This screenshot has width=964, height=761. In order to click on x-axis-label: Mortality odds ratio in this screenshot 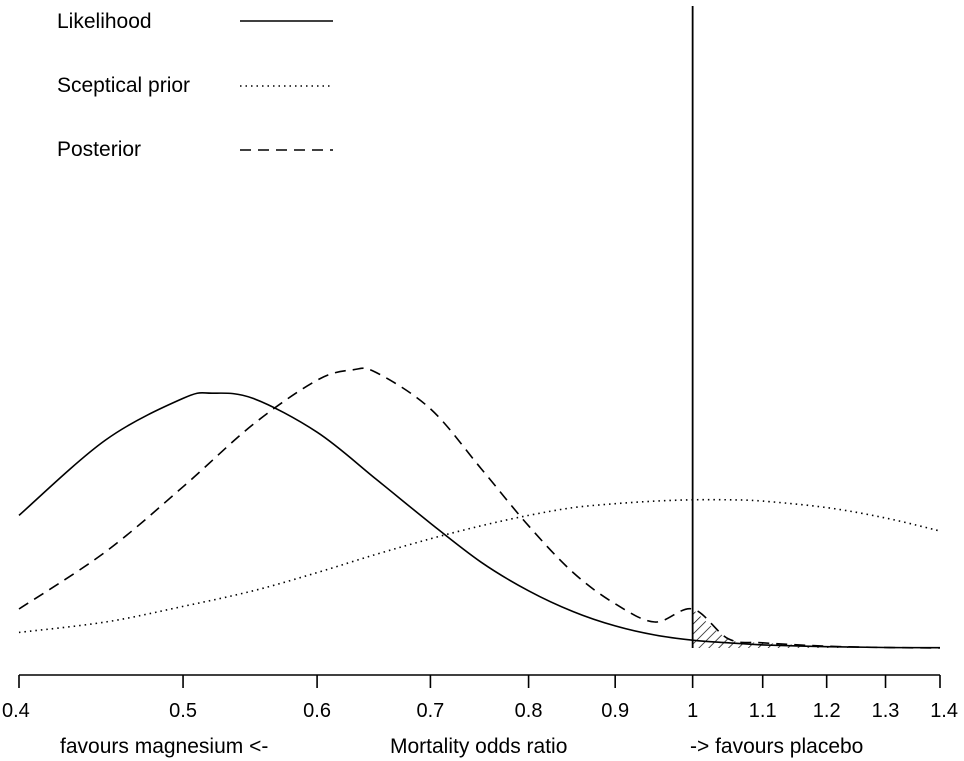, I will do `click(478, 746)`.